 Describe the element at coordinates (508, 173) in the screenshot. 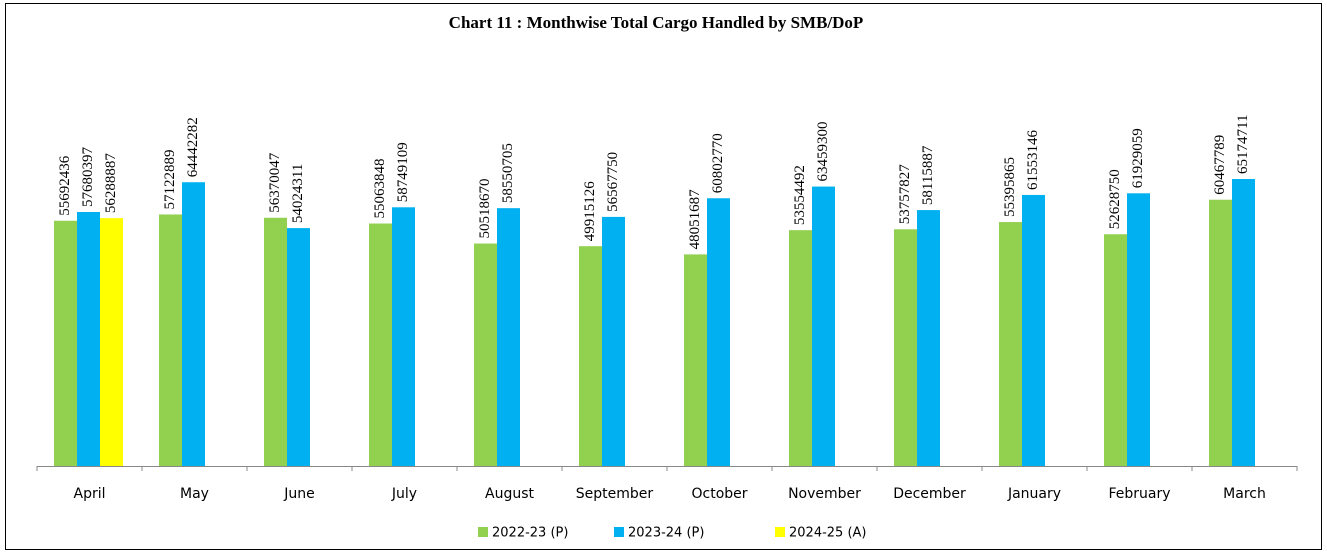

I see `data-label: 58550705` at that location.